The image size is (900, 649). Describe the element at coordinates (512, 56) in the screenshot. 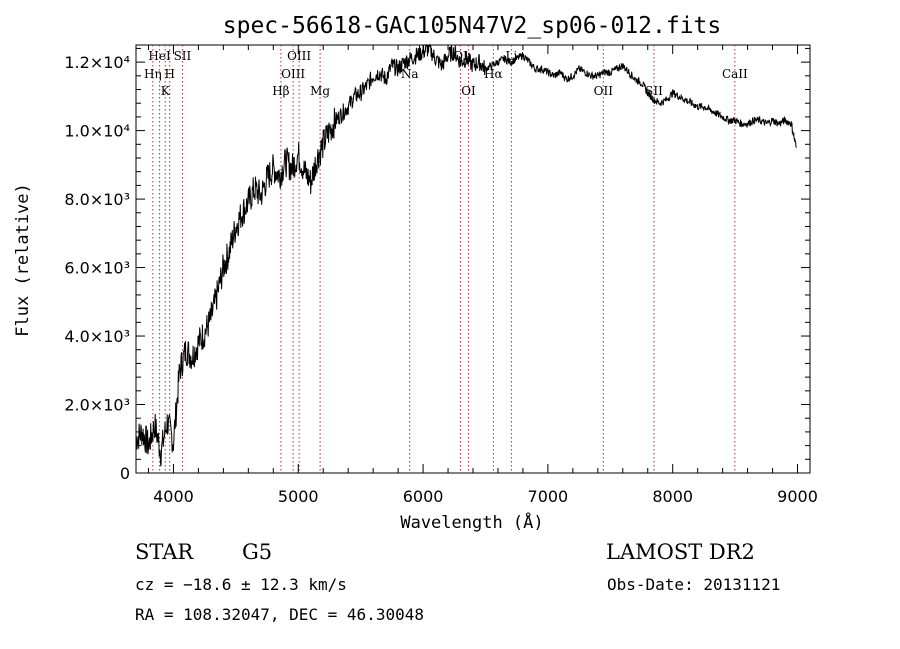

I see `line-label-13: Li` at that location.